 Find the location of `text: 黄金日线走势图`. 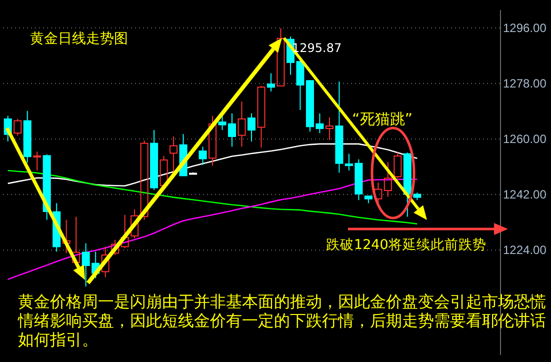

text: 黄金日线走势图 is located at coordinates (79, 39).